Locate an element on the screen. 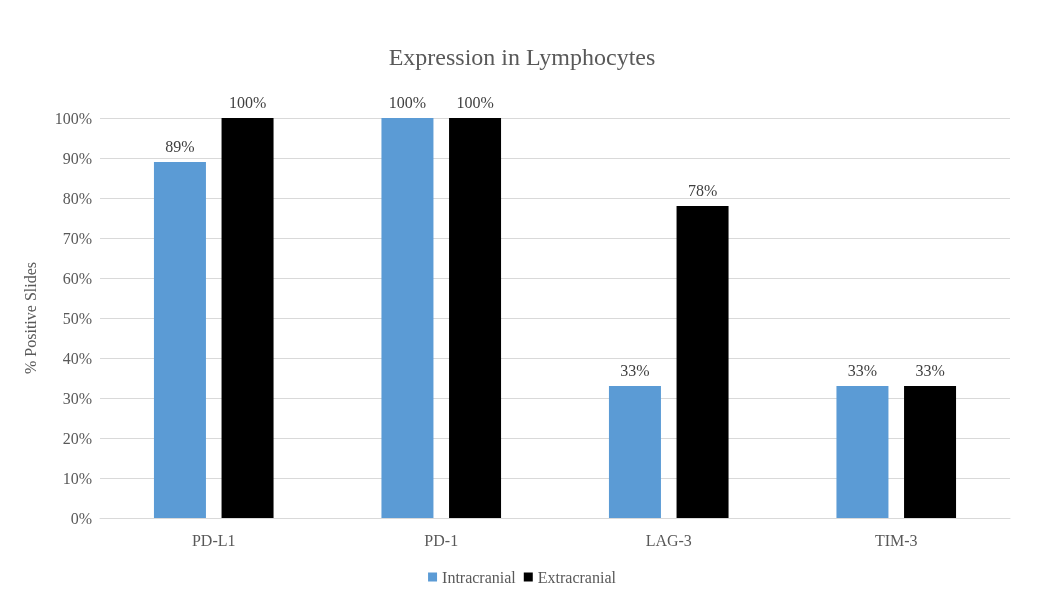  y-tick-label: 90% is located at coordinates (77, 158).